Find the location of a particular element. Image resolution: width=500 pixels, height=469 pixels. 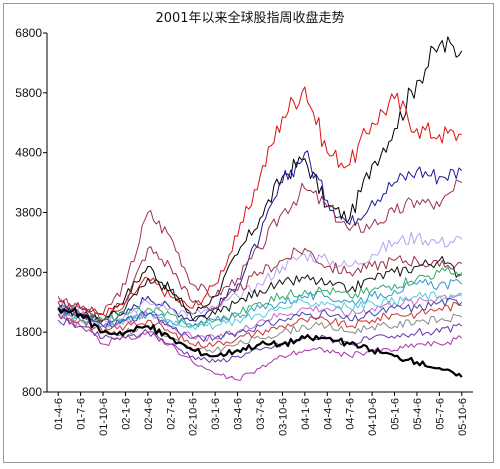

x-tick-label: 02-10-6 is located at coordinates (194, 417).